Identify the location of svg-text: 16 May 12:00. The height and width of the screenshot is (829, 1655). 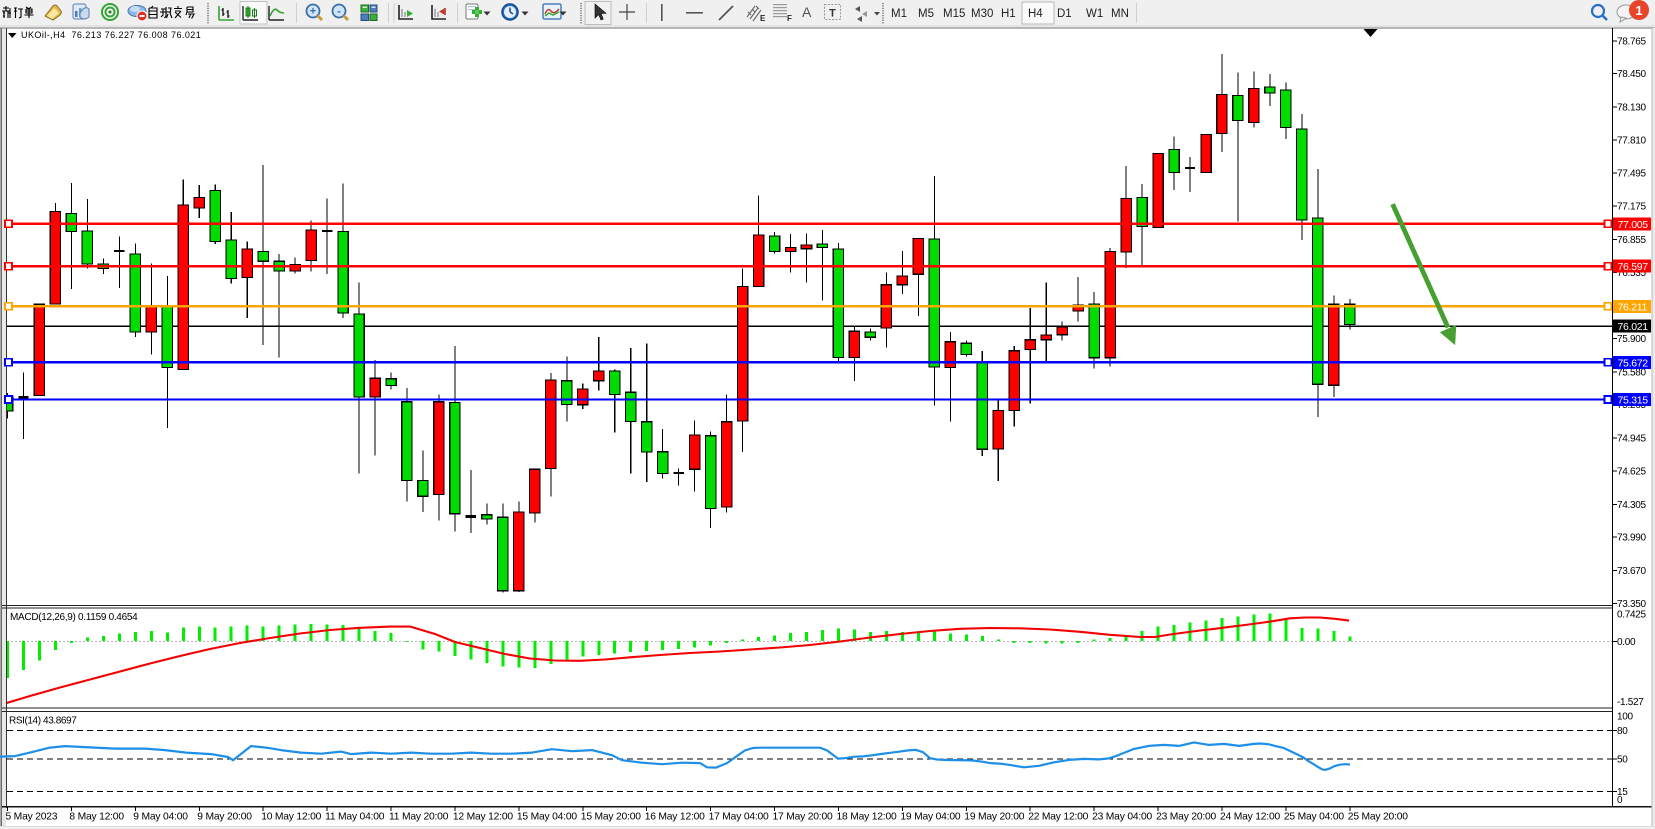
(675, 817).